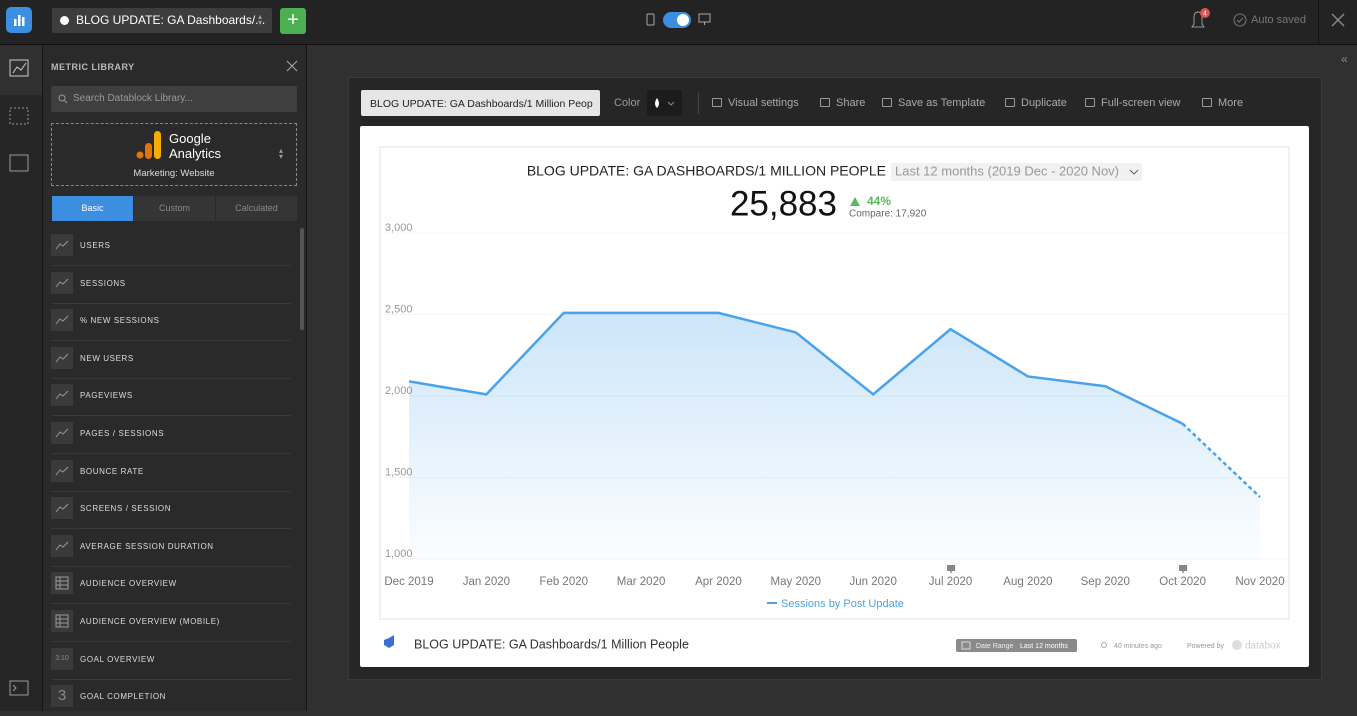 Image resolution: width=1357 pixels, height=716 pixels. Describe the element at coordinates (399, 391) in the screenshot. I see `y-tick-label: 2,000` at that location.